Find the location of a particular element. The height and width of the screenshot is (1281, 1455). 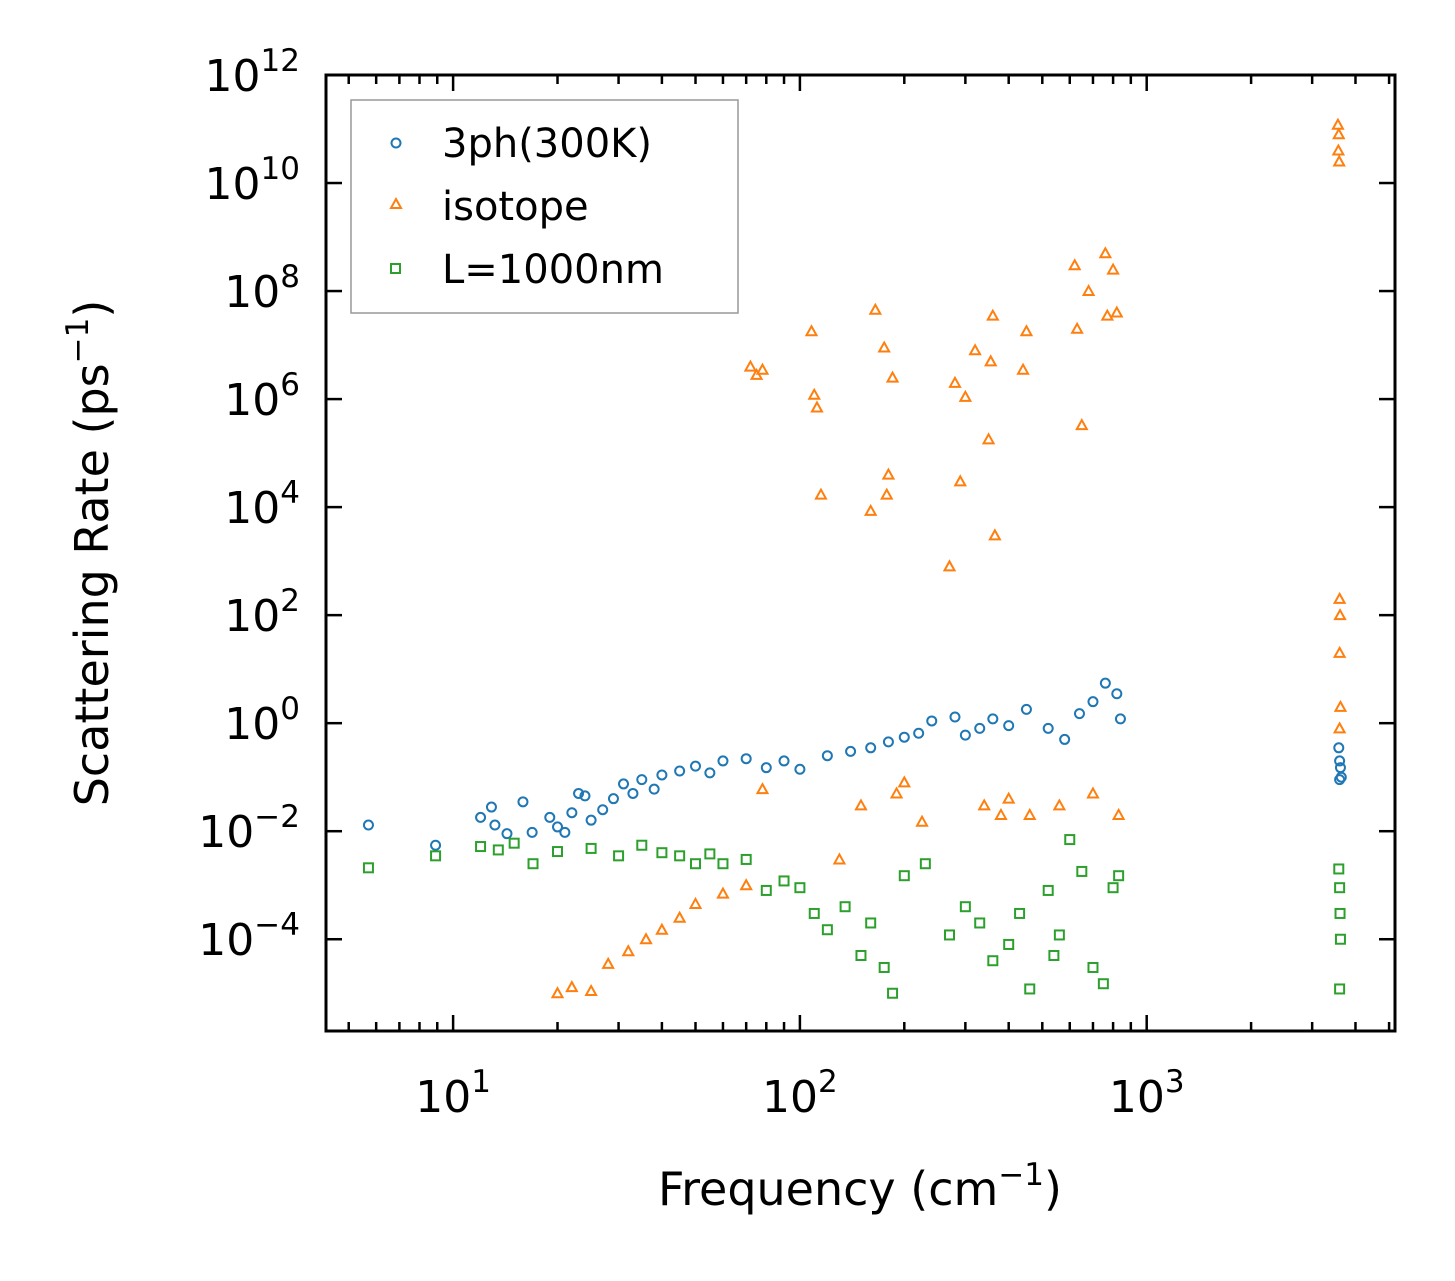

x-axis-title-tail: ) is located at coordinates (1053, 1189).